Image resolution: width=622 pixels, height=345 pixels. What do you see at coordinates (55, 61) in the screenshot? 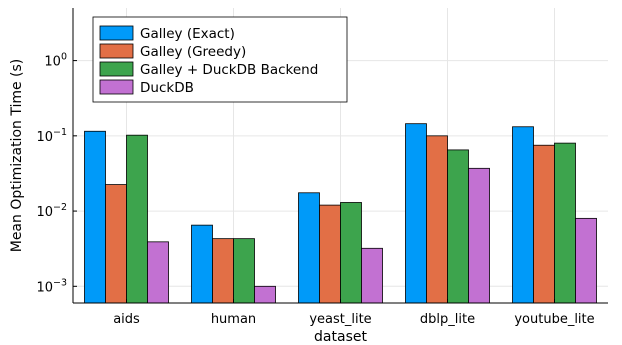
I see `y-tick-label: 10⁰` at bounding box center [55, 61].